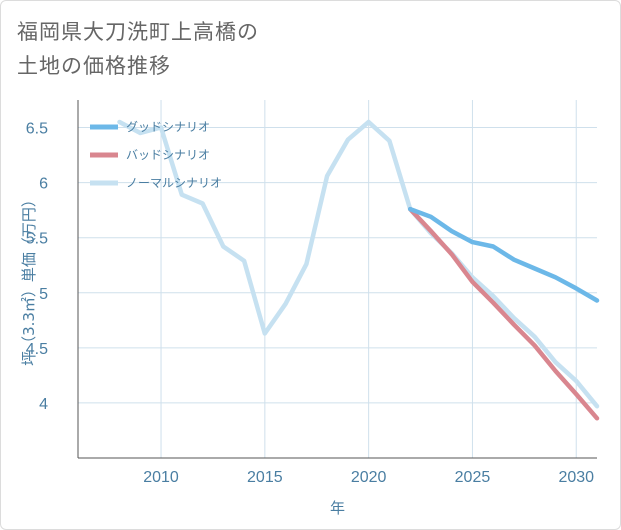  What do you see at coordinates (161, 477) in the screenshot?
I see `x-tick-label-2010: 2010` at bounding box center [161, 477].